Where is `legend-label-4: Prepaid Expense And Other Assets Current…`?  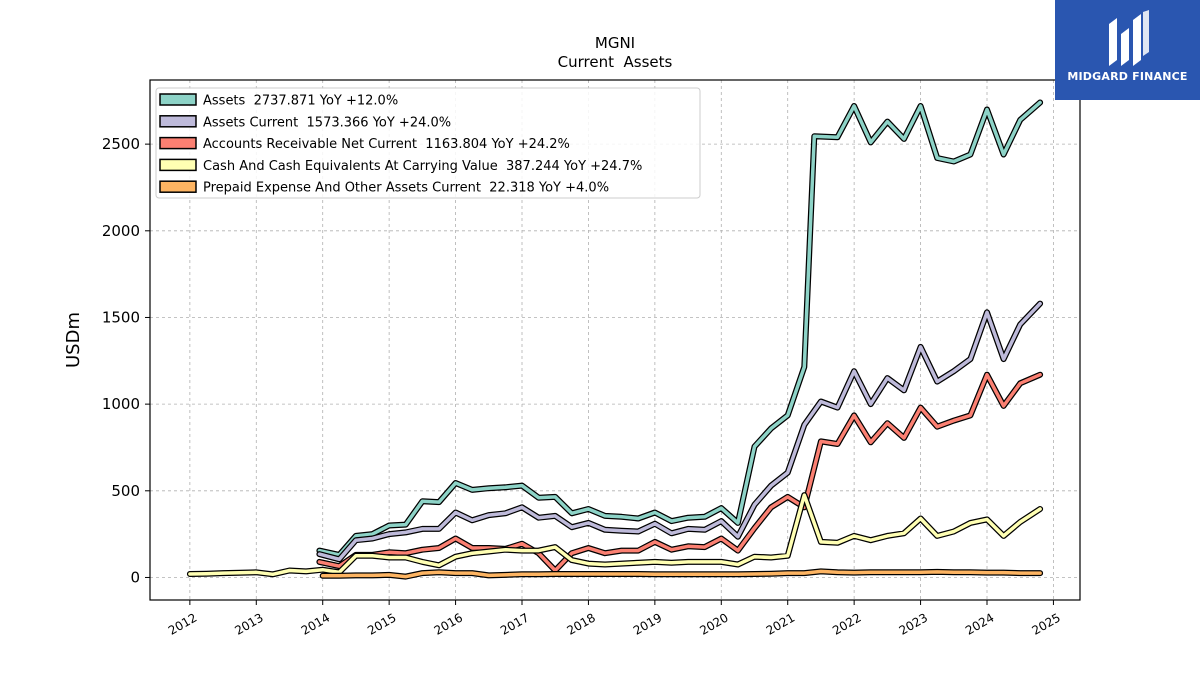
legend-label-4: Prepaid Expense And Other Assets Current… is located at coordinates (406, 188).